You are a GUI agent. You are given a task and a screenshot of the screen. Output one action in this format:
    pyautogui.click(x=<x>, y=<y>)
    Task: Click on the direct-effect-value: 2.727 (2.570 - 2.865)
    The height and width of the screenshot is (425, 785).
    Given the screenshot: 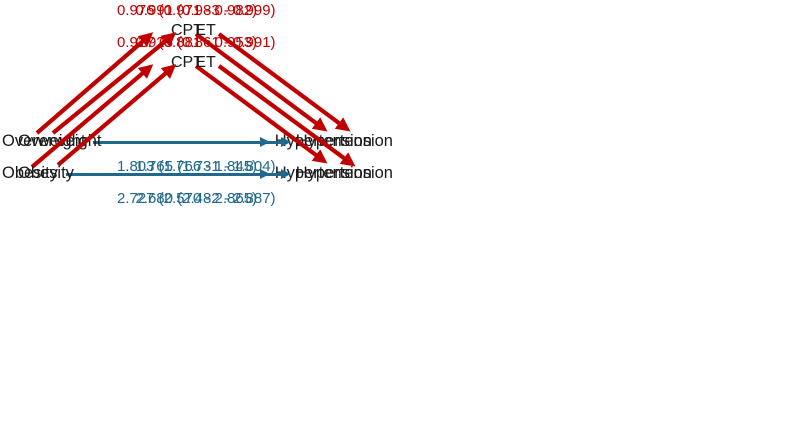 What is the action you would take?
    pyautogui.click(x=187, y=198)
    